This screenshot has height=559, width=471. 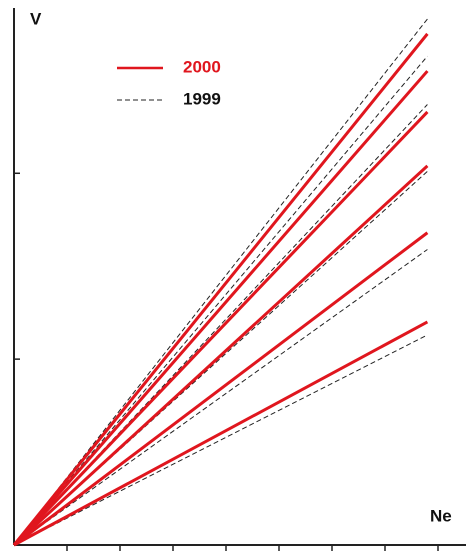 I want to click on legend-label: 1999, so click(x=202, y=98).